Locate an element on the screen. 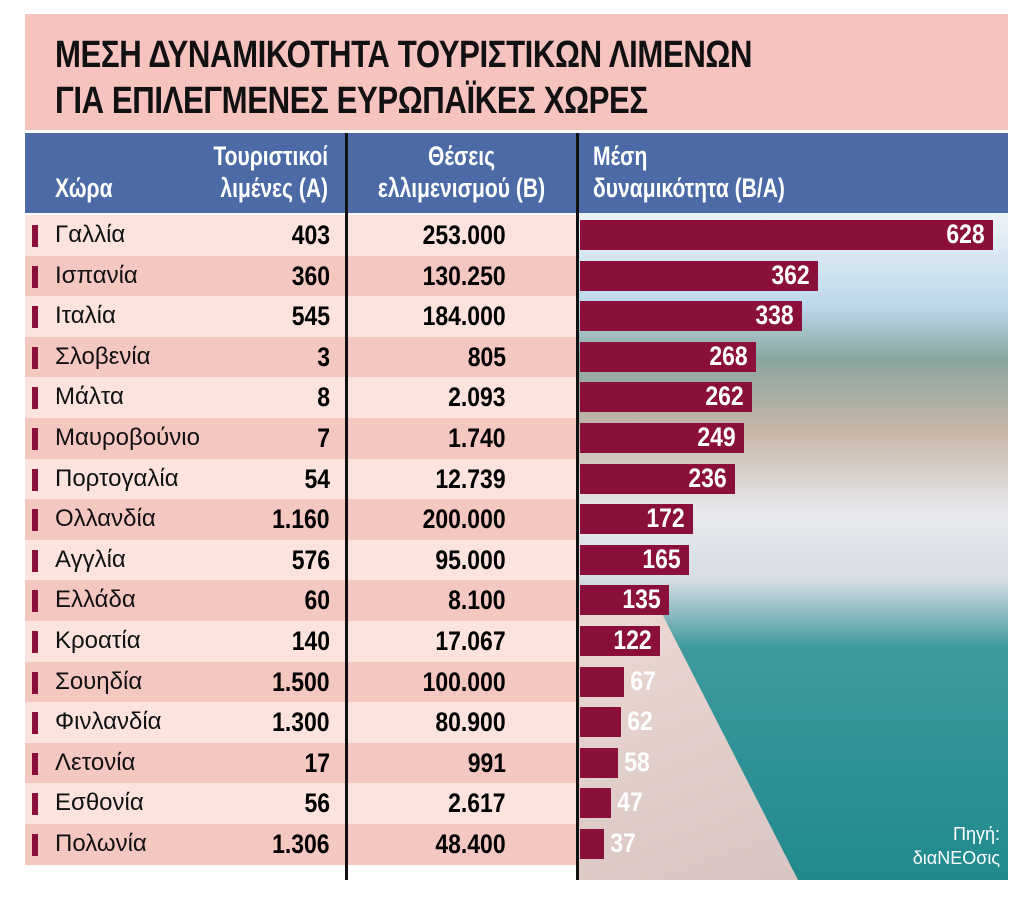 The width and height of the screenshot is (1024, 900). ports-value: 8 is located at coordinates (323, 397).